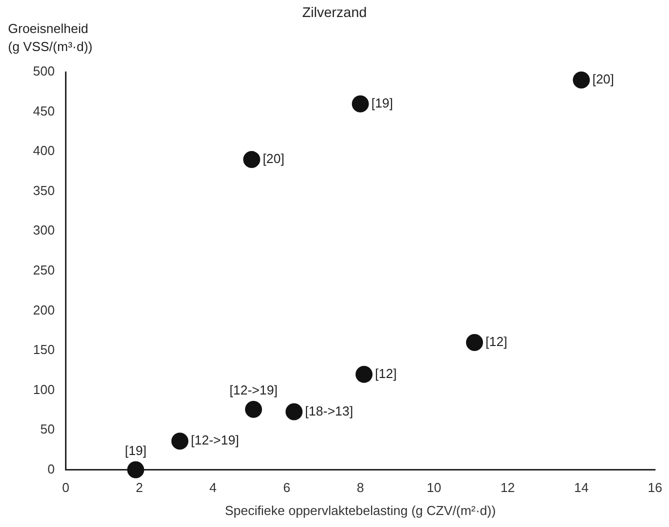 The width and height of the screenshot is (669, 527). Describe the element at coordinates (329, 410) in the screenshot. I see `annotation: [18->13]` at that location.